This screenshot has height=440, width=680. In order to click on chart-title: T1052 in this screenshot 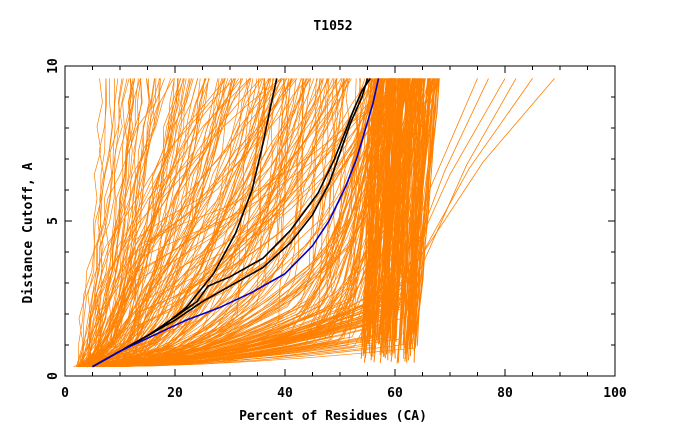, I will do `click(332, 26)`.